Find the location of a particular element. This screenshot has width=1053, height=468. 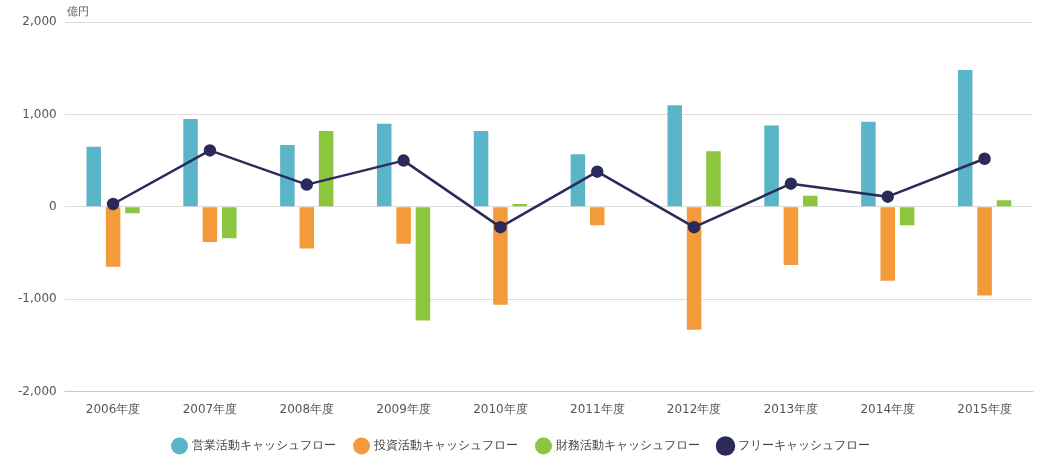

x-tick-label: 2011年度 is located at coordinates (597, 408).